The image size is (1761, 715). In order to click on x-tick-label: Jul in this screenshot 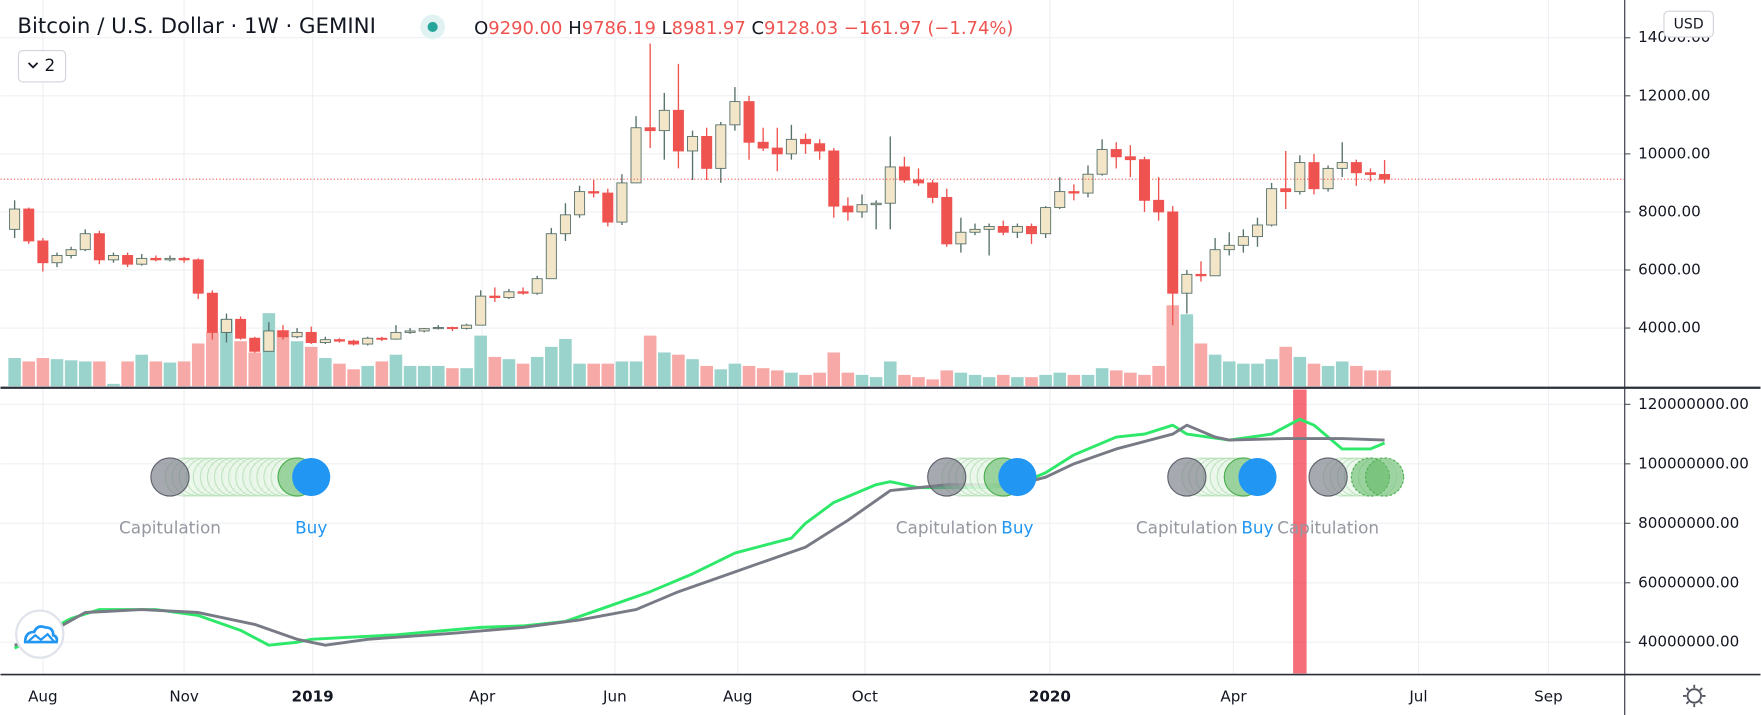, I will do `click(1417, 697)`.